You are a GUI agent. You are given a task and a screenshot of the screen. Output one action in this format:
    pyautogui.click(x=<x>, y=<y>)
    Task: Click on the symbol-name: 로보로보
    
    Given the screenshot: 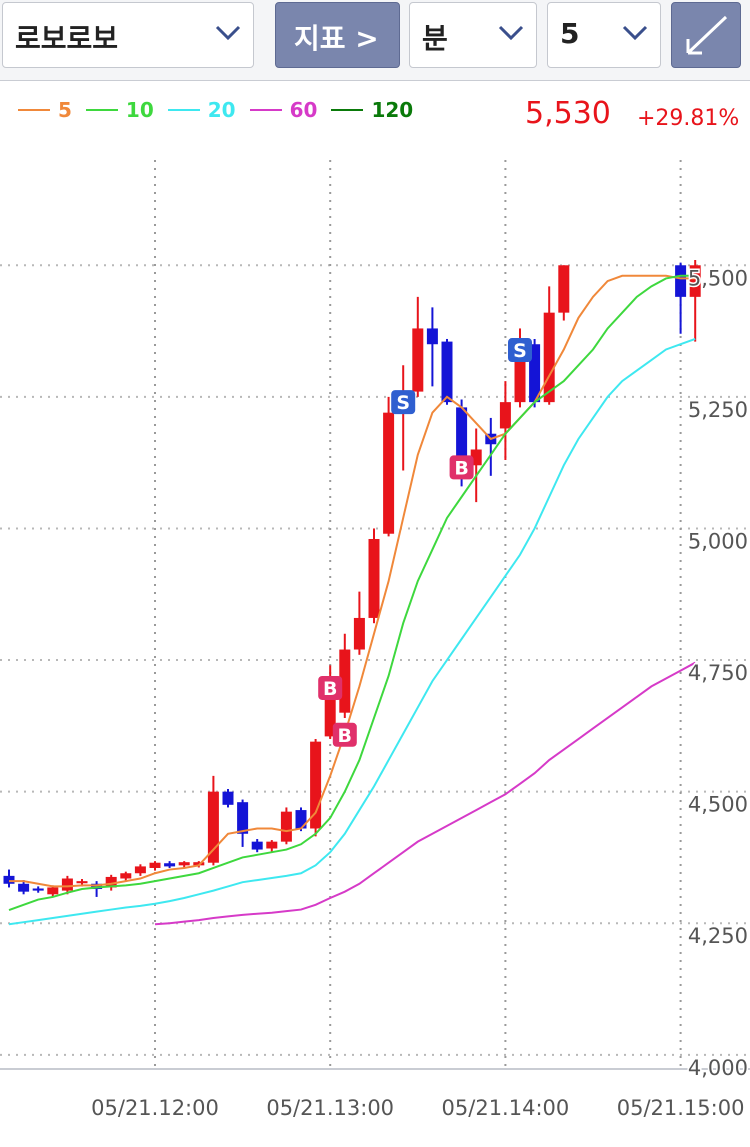 What is the action you would take?
    pyautogui.click(x=67, y=38)
    